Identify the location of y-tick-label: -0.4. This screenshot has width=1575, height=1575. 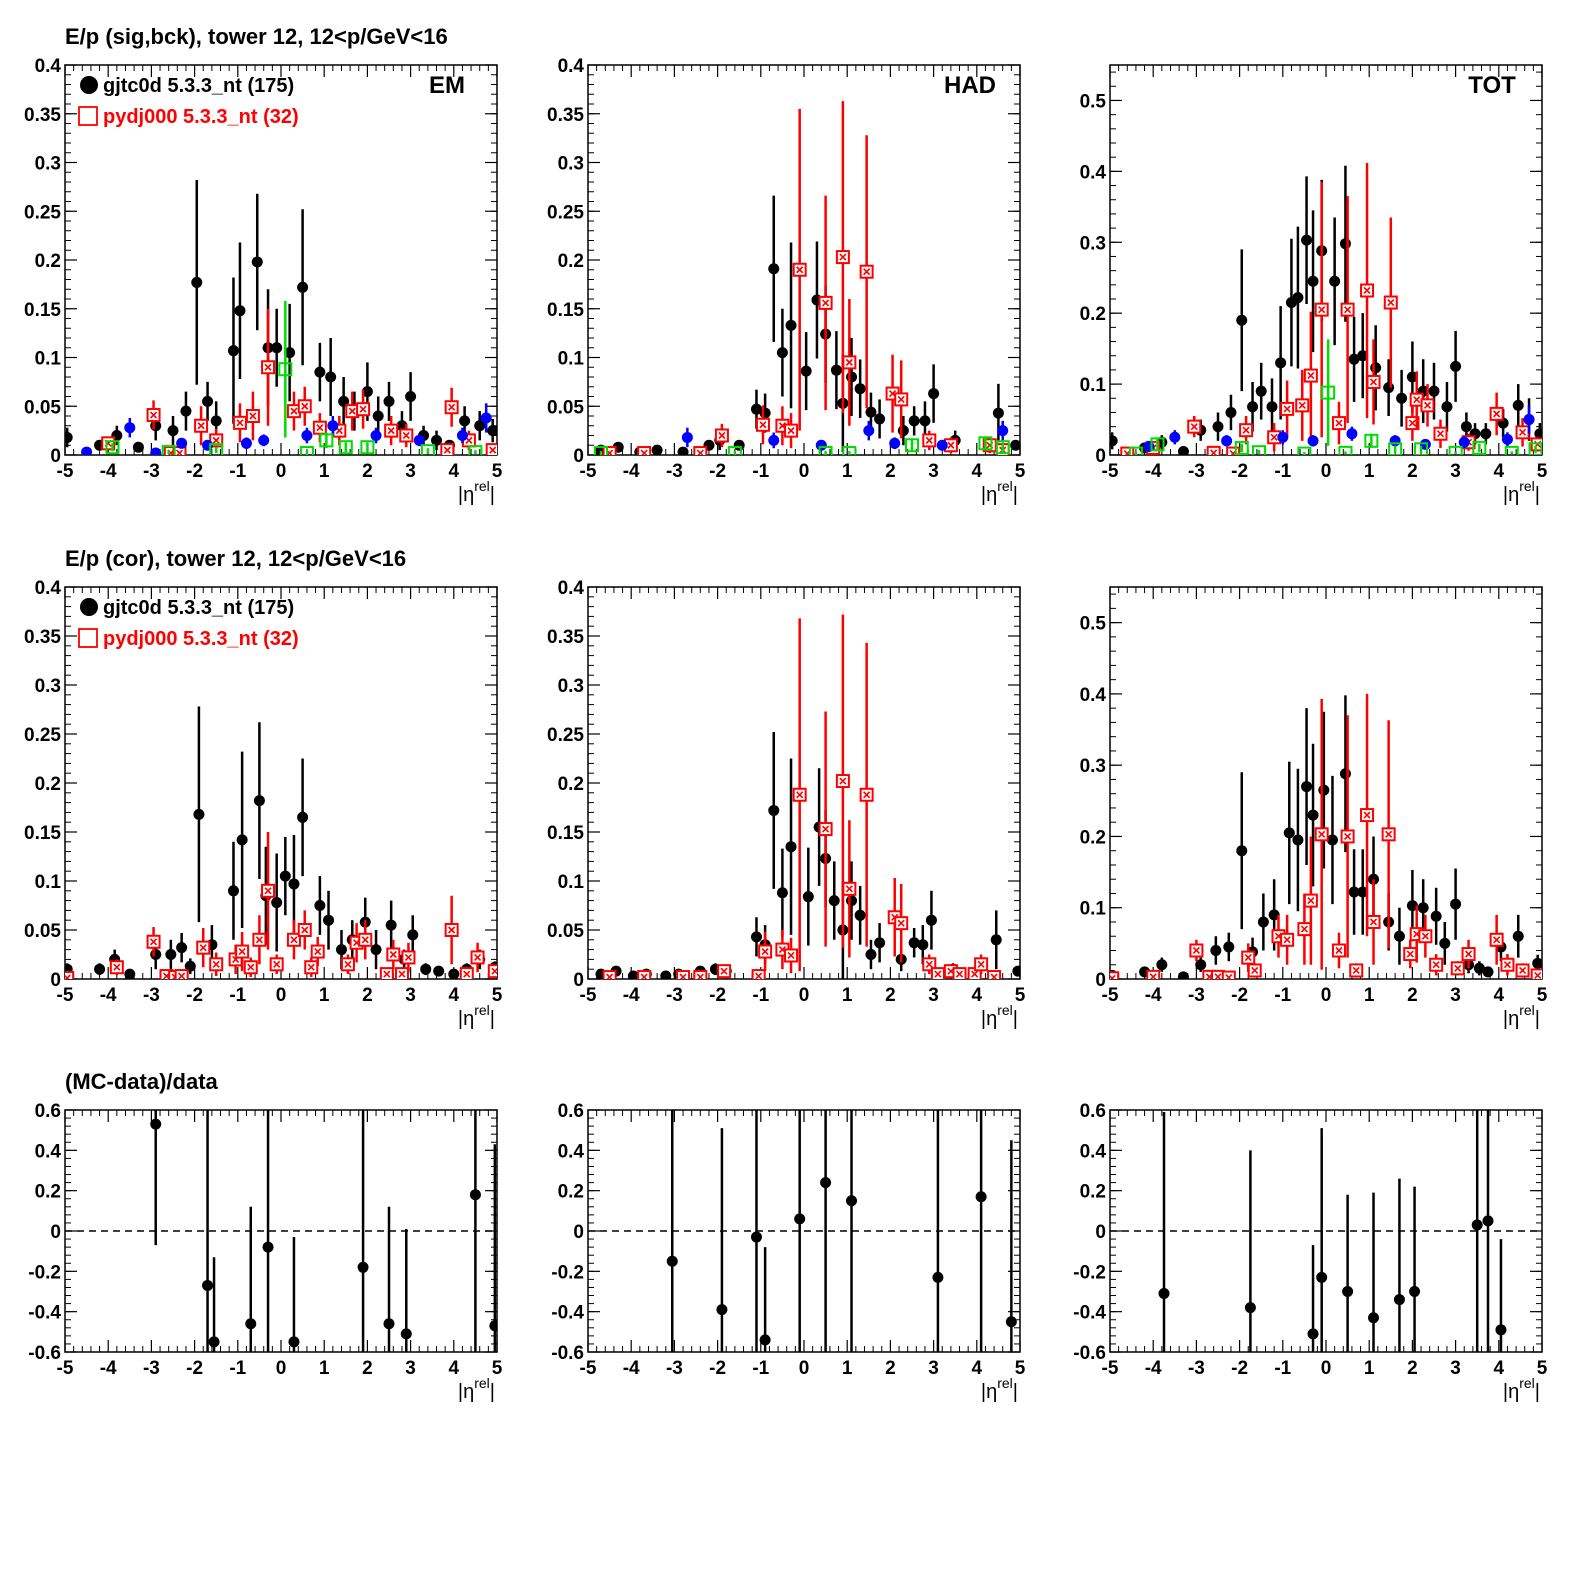
(44, 1313).